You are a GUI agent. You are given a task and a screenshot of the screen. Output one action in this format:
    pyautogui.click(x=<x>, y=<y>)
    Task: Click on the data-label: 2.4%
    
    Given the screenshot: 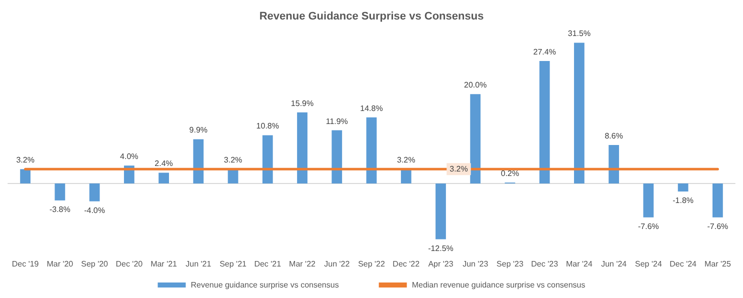 What is the action you would take?
    pyautogui.click(x=163, y=163)
    